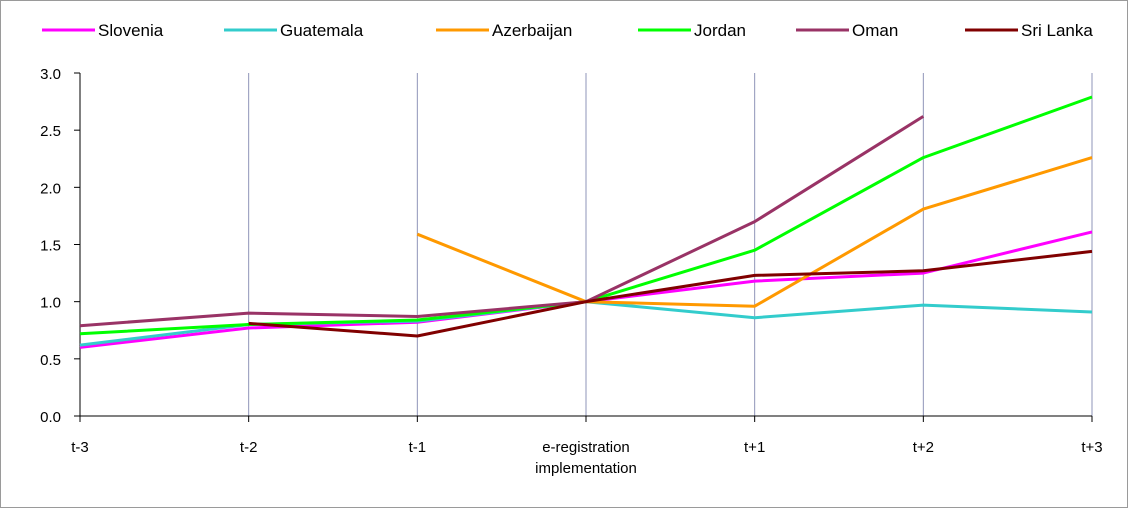 The height and width of the screenshot is (508, 1128). I want to click on y-tick-label: 1.5, so click(50, 246).